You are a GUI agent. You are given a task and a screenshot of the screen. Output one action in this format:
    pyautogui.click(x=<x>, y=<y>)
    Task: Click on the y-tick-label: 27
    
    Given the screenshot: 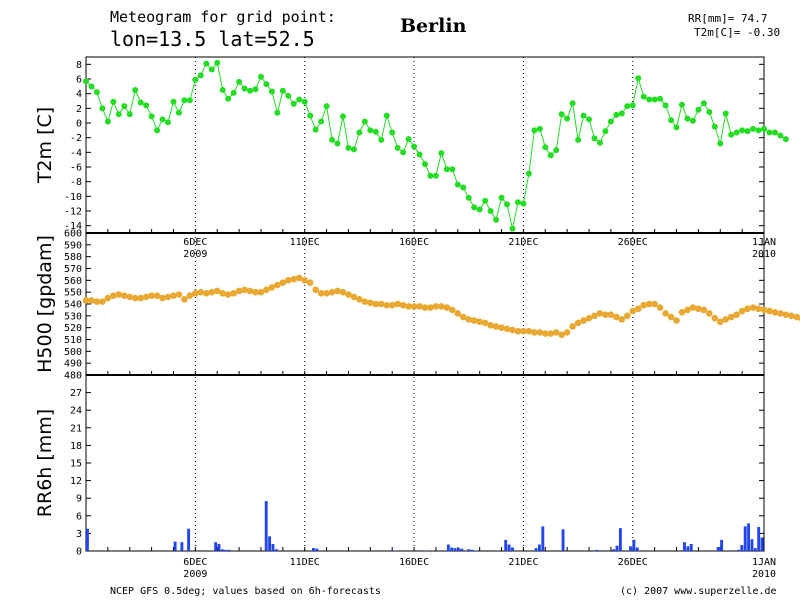 What is the action you would take?
    pyautogui.click(x=76, y=393)
    